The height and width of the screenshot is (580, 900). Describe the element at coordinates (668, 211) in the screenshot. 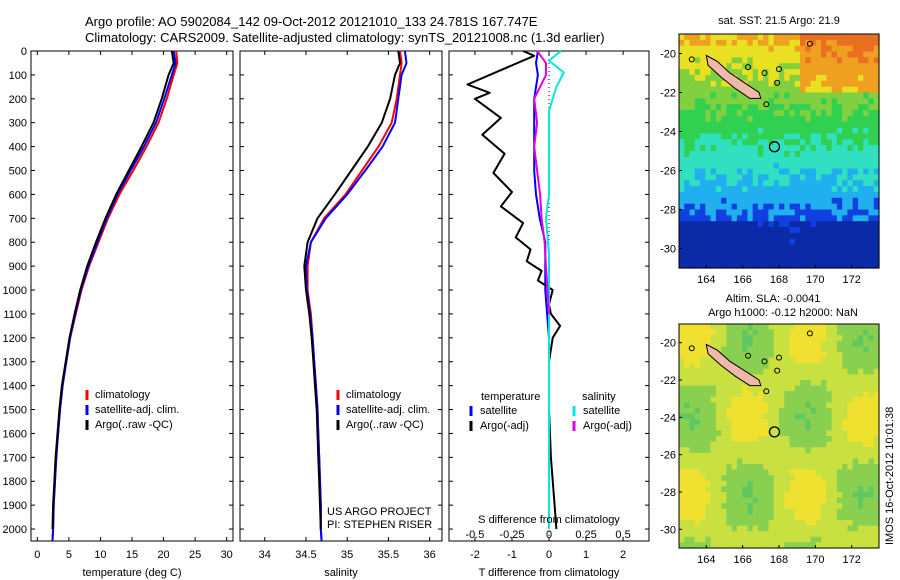

I see `y-tick-label: -28` at that location.